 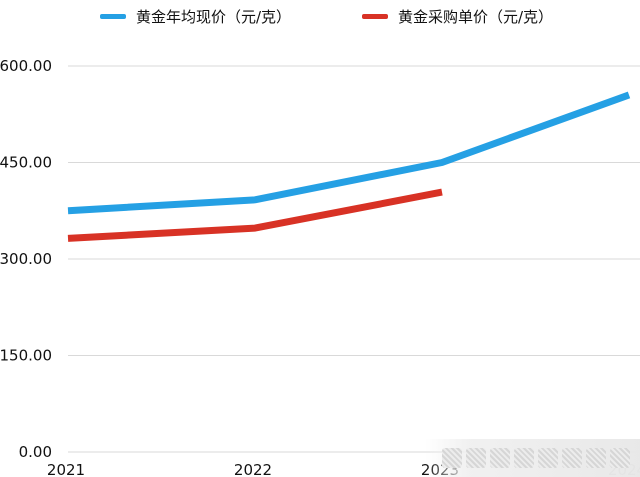 I want to click on legend-item-purchase-price: 黄金采购单价（元/克）, so click(x=457, y=16).